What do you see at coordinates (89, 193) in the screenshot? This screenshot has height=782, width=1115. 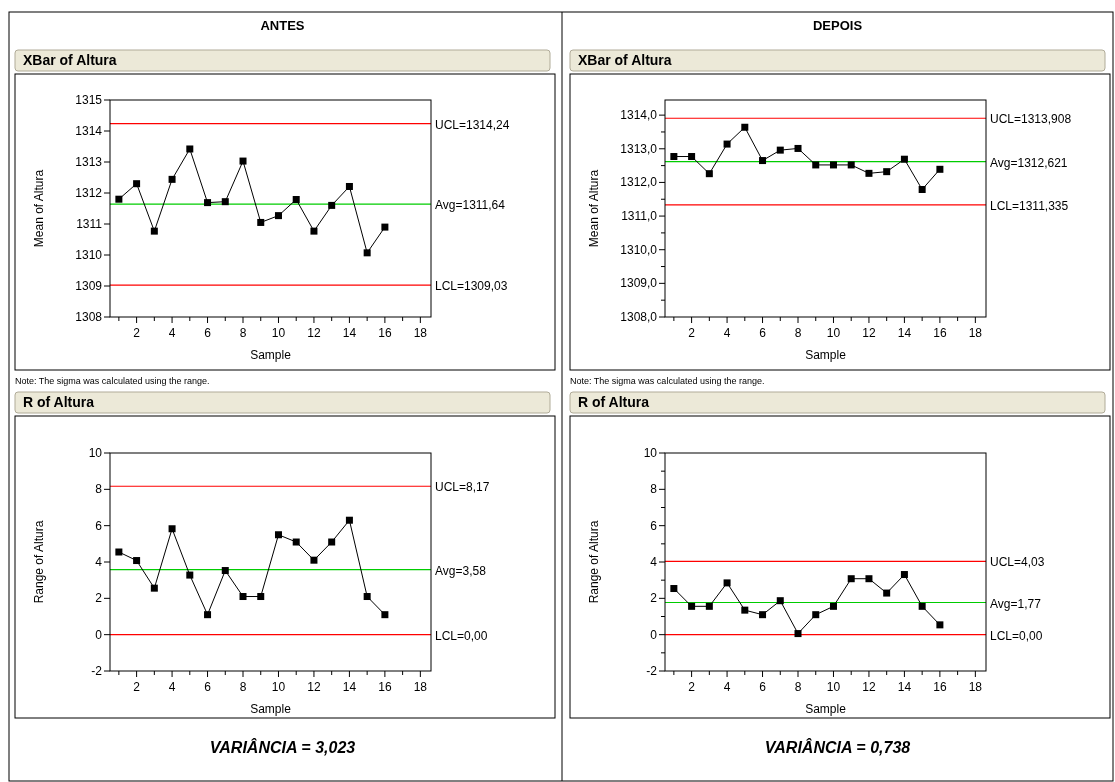 I see `y-tick-label: 1312` at bounding box center [89, 193].